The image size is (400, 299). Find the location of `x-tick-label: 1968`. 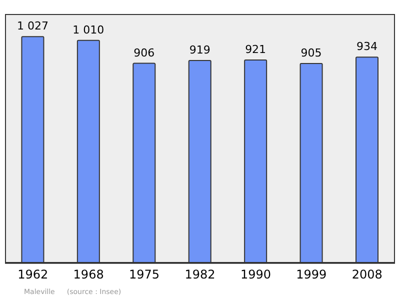

x-tick-label: 1968 is located at coordinates (88, 275).